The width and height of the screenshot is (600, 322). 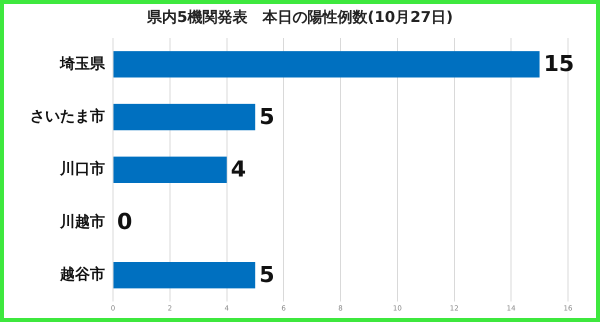 I want to click on y-tick-label: さいたま市, so click(x=67, y=115).